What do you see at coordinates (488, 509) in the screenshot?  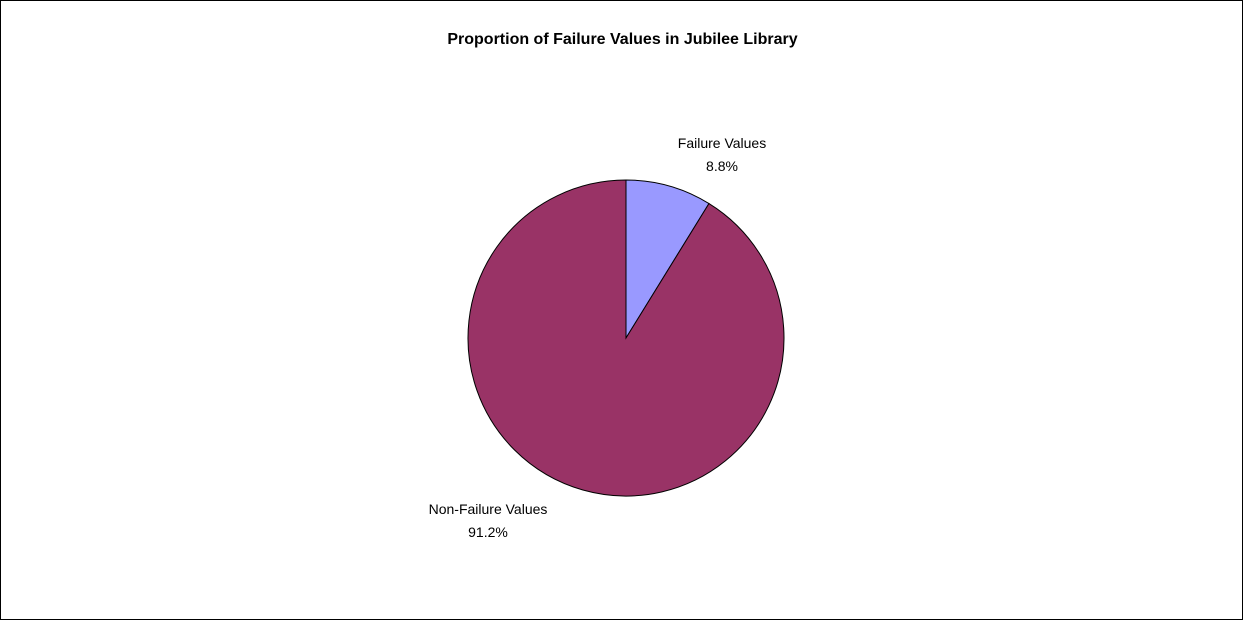 I see `slice-label-name: Non-Failure Values` at bounding box center [488, 509].